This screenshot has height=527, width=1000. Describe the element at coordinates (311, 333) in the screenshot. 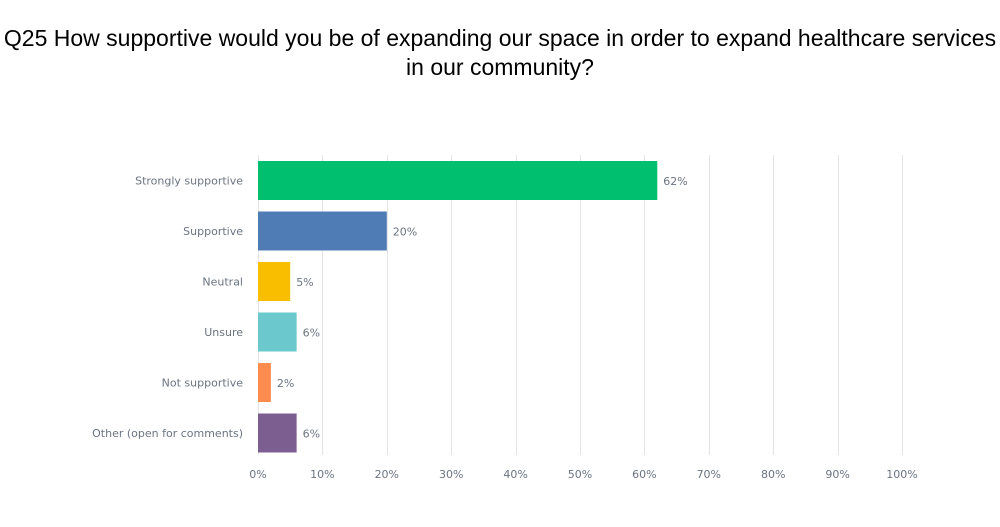

I see `value-label-3: 6%` at that location.